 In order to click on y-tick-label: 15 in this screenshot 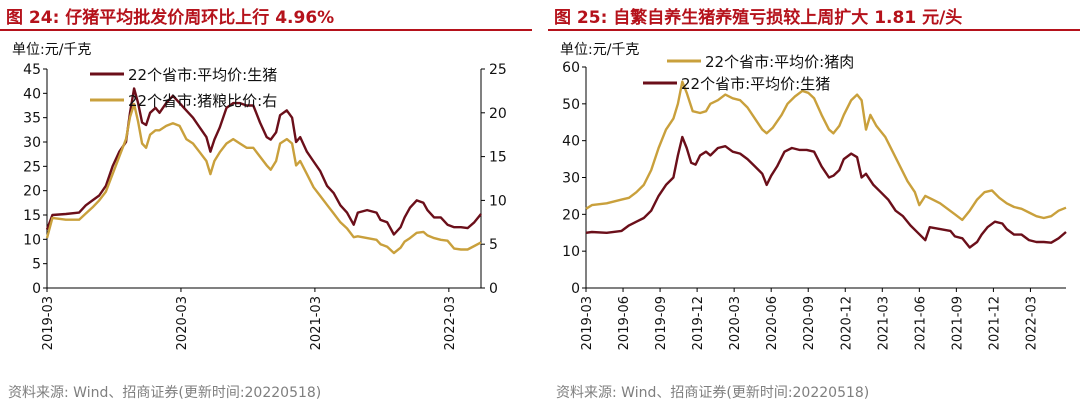, I will do `click(32, 216)`.